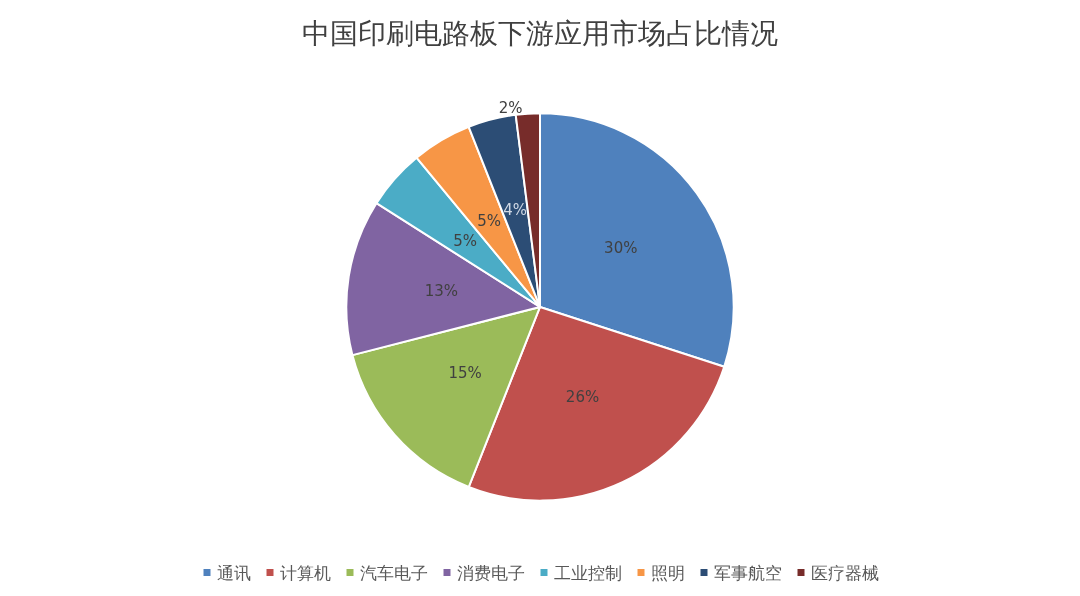  What do you see at coordinates (540, 33) in the screenshot?
I see `chart-title: 中国印刷电路板下游应用市场占比情况` at bounding box center [540, 33].